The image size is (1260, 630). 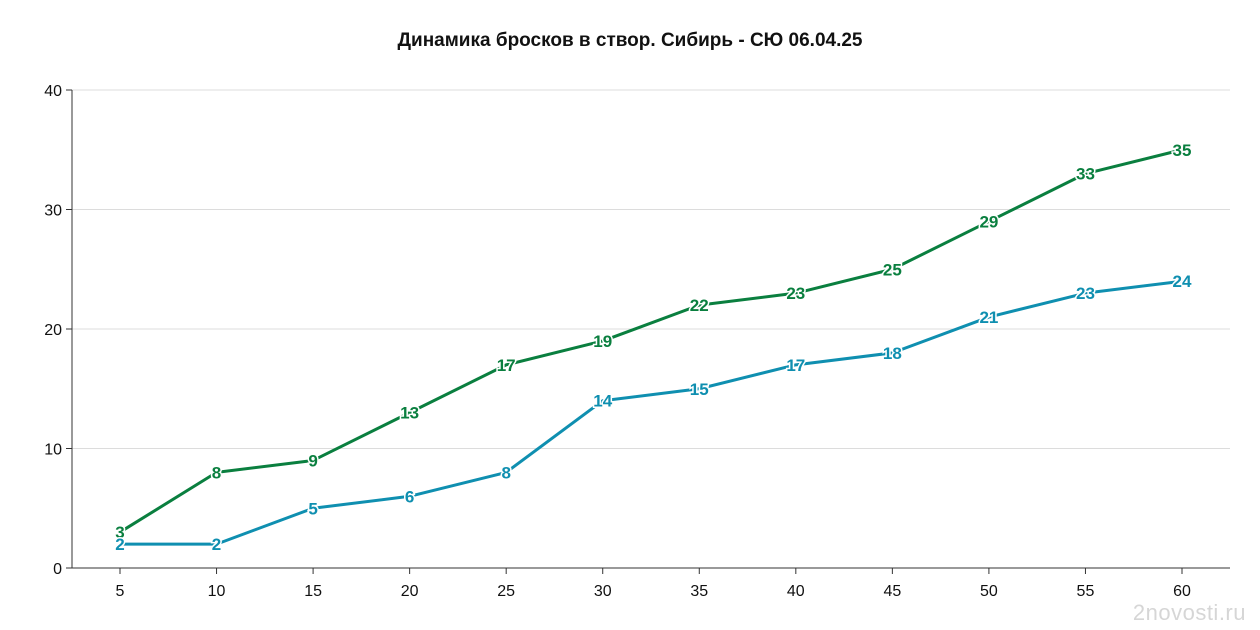 What do you see at coordinates (699, 591) in the screenshot?
I see `x-tick-label: 35` at bounding box center [699, 591].